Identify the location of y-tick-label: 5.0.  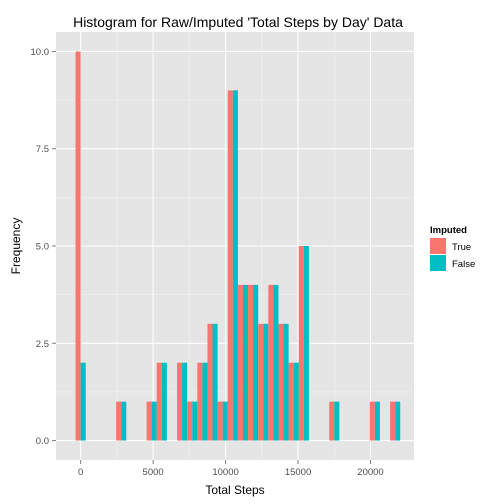
(42, 247).